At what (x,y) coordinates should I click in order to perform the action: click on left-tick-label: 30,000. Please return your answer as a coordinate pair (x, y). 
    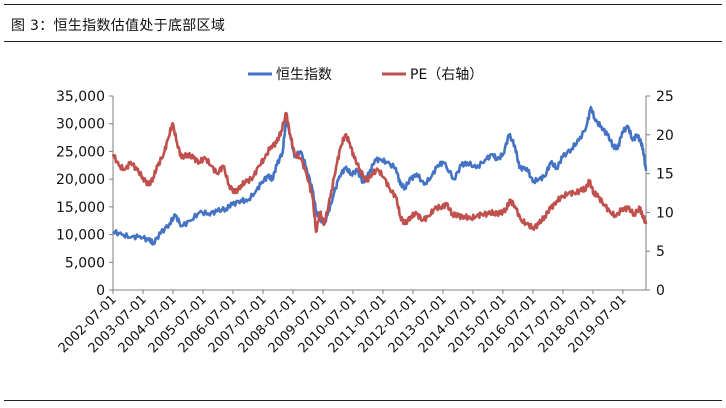
    Looking at the image, I should click on (80, 125).